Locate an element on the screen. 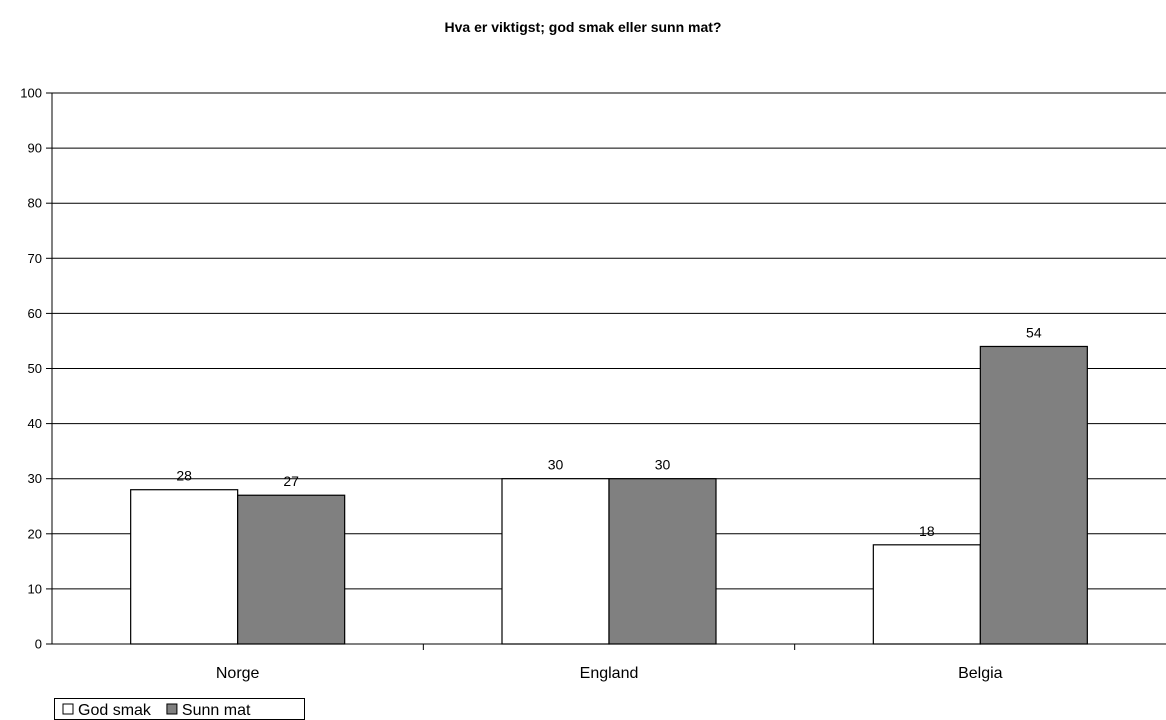 This screenshot has width=1166, height=720. y-tick-label: 30 is located at coordinates (35, 478).